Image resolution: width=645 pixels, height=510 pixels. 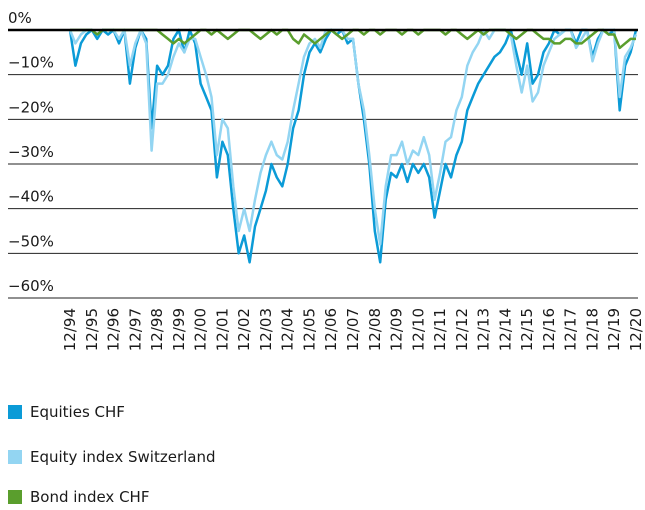 What do you see at coordinates (527, 329) in the screenshot?
I see `x-tick-label: 12/15` at bounding box center [527, 329].